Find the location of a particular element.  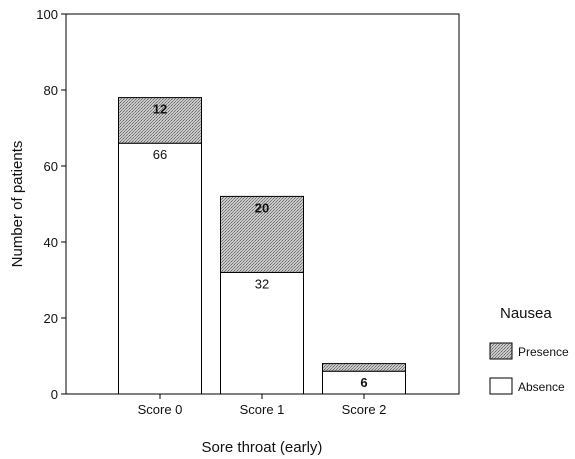

y-tick-label: 0 is located at coordinates (54, 394).